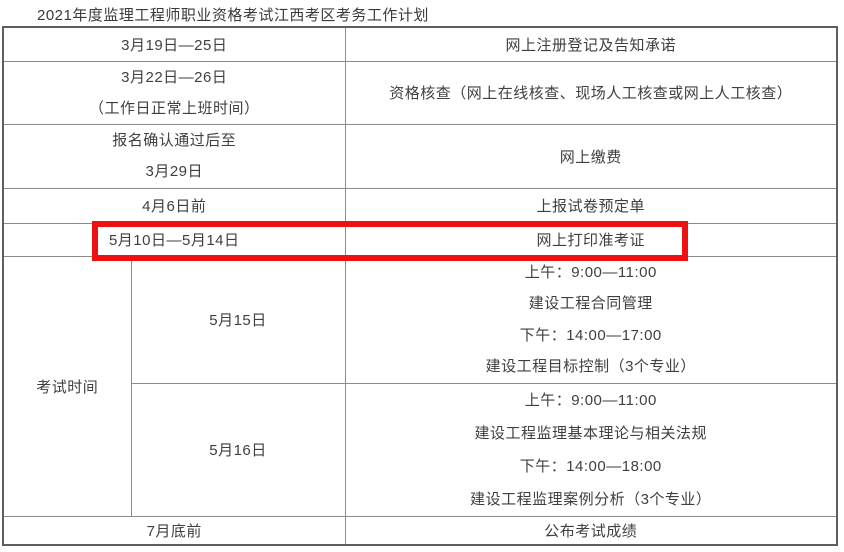  What do you see at coordinates (233, 15) in the screenshot?
I see `page-title: 2021年度监理工程师职业资格考试江西考区考务工作计划` at bounding box center [233, 15].